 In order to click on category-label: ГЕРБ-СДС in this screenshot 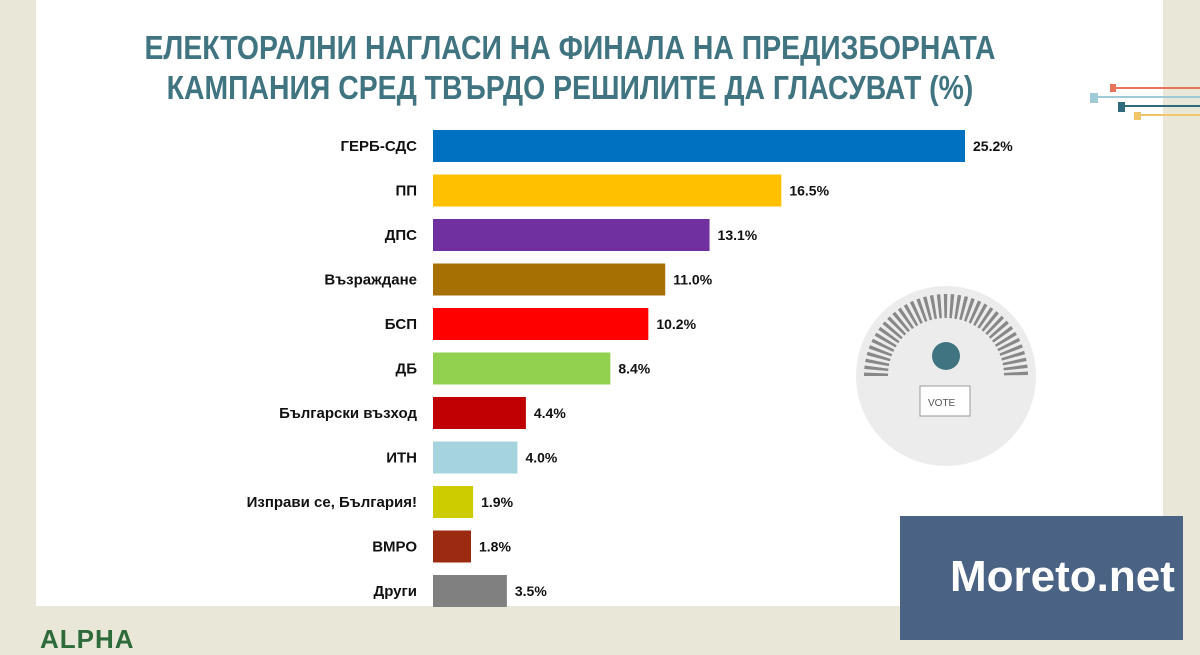, I will do `click(379, 146)`.